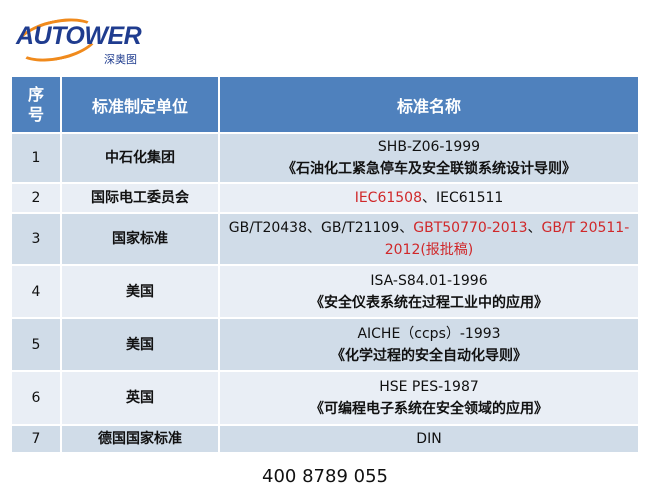  Describe the element at coordinates (321, 228) in the screenshot. I see `standard-text: GB/T20438、GB/T21109、` at that location.